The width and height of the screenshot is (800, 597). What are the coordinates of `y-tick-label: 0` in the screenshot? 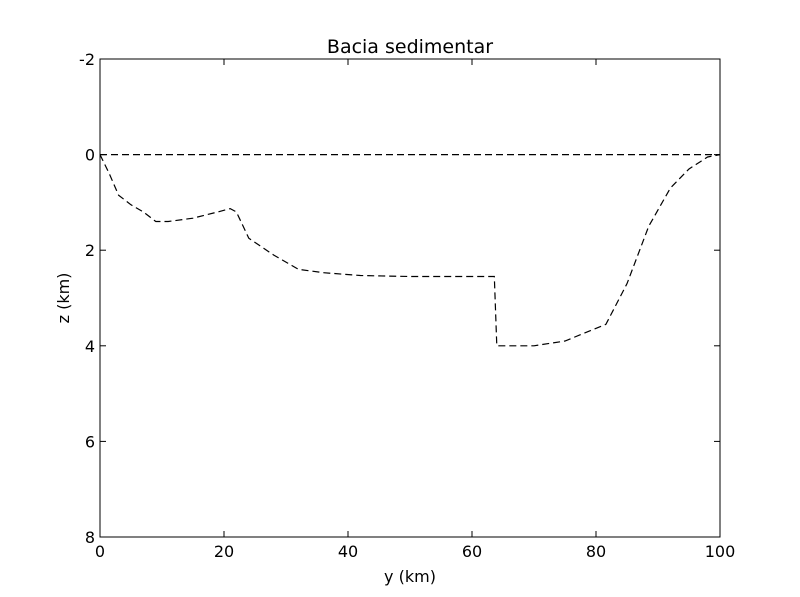 It's located at (90, 155).